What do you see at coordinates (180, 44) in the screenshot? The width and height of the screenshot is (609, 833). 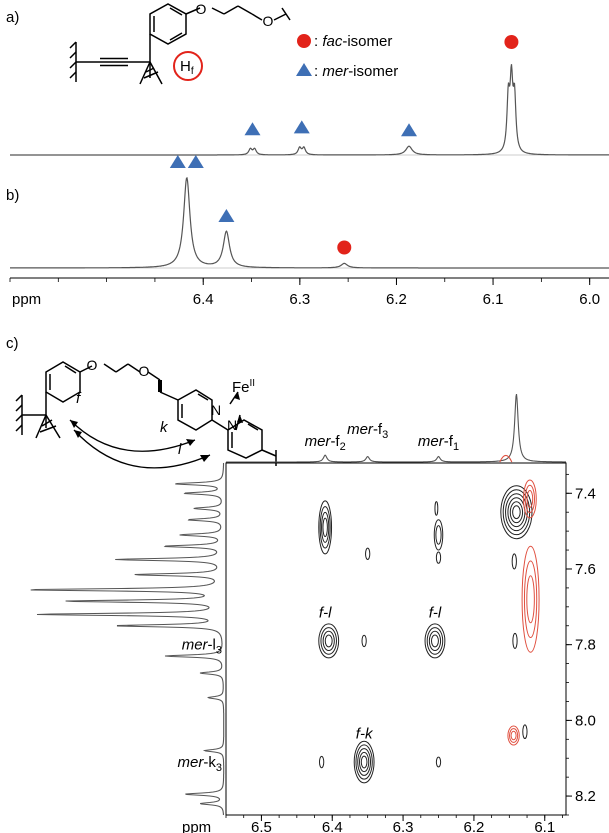 I see `structure-a` at bounding box center [180, 44].